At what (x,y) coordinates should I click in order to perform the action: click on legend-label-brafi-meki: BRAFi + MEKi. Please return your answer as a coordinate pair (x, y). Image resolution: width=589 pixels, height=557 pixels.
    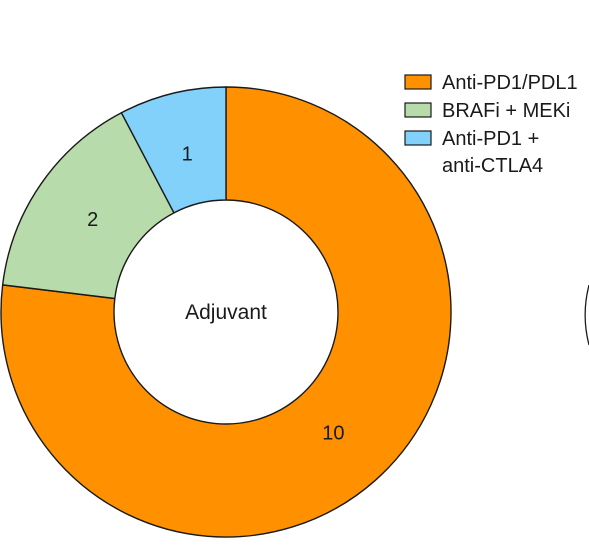
    Looking at the image, I should click on (506, 111).